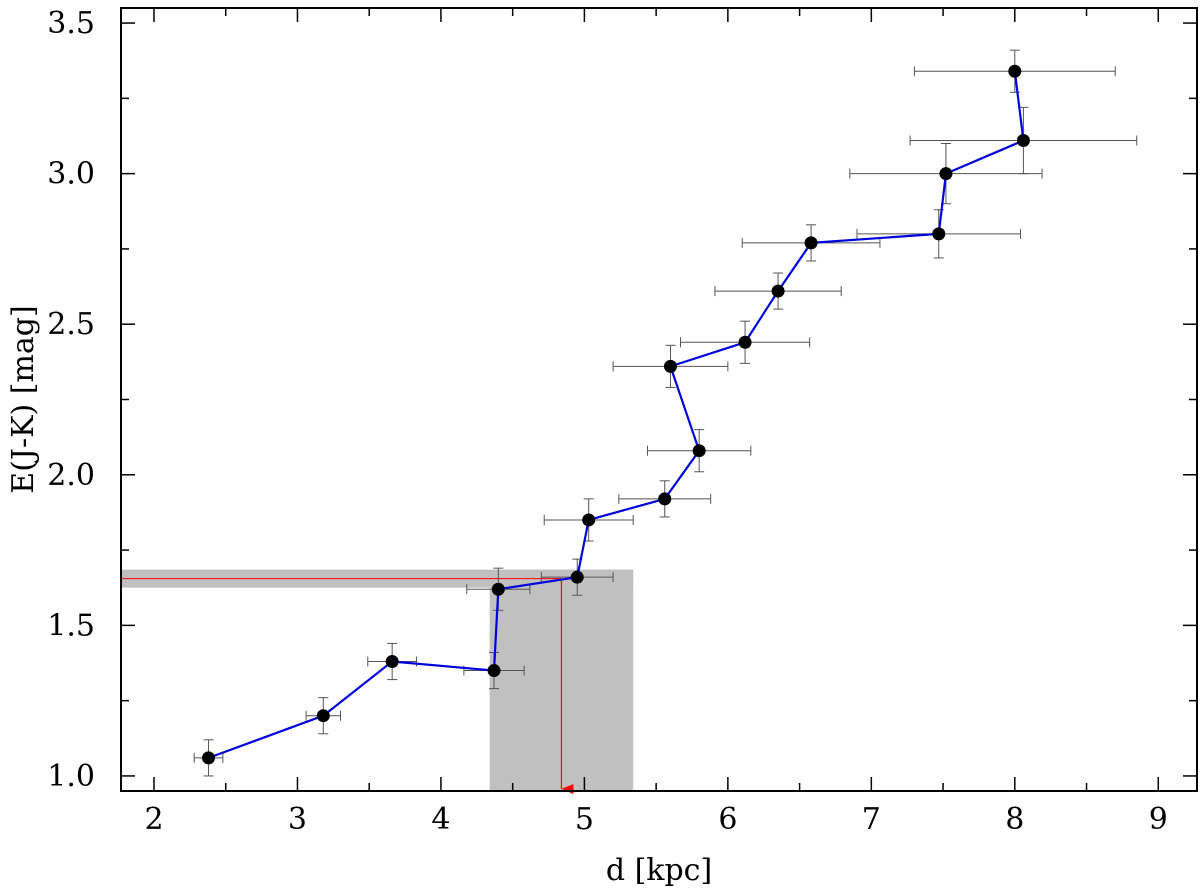 Image resolution: width=1200 pixels, height=891 pixels. I want to click on y-tick-label: 1.5, so click(71, 625).